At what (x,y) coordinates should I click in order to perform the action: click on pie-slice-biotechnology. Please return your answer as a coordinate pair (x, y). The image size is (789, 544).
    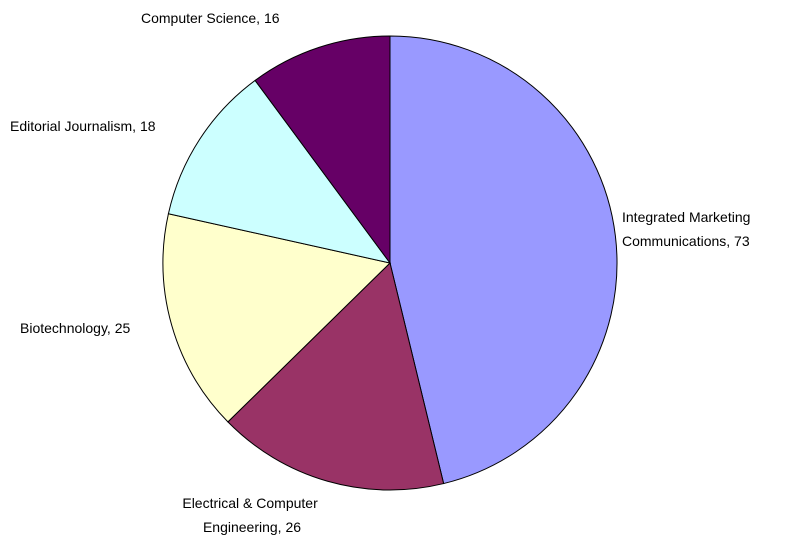
    Looking at the image, I should click on (277, 318).